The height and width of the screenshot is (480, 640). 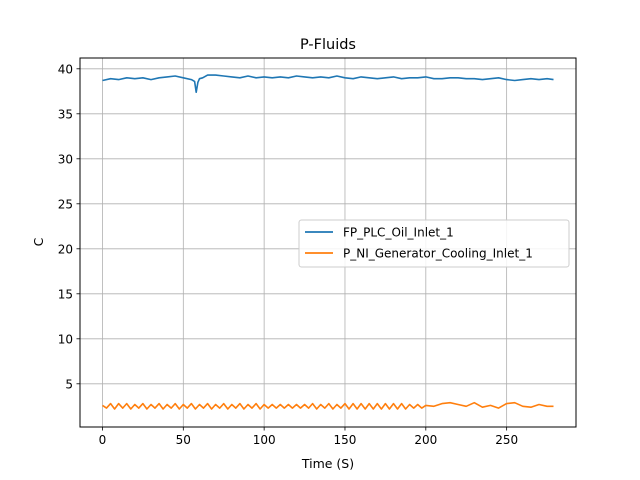 What do you see at coordinates (328, 45) in the screenshot?
I see `chart-title: P-Fluids` at bounding box center [328, 45].